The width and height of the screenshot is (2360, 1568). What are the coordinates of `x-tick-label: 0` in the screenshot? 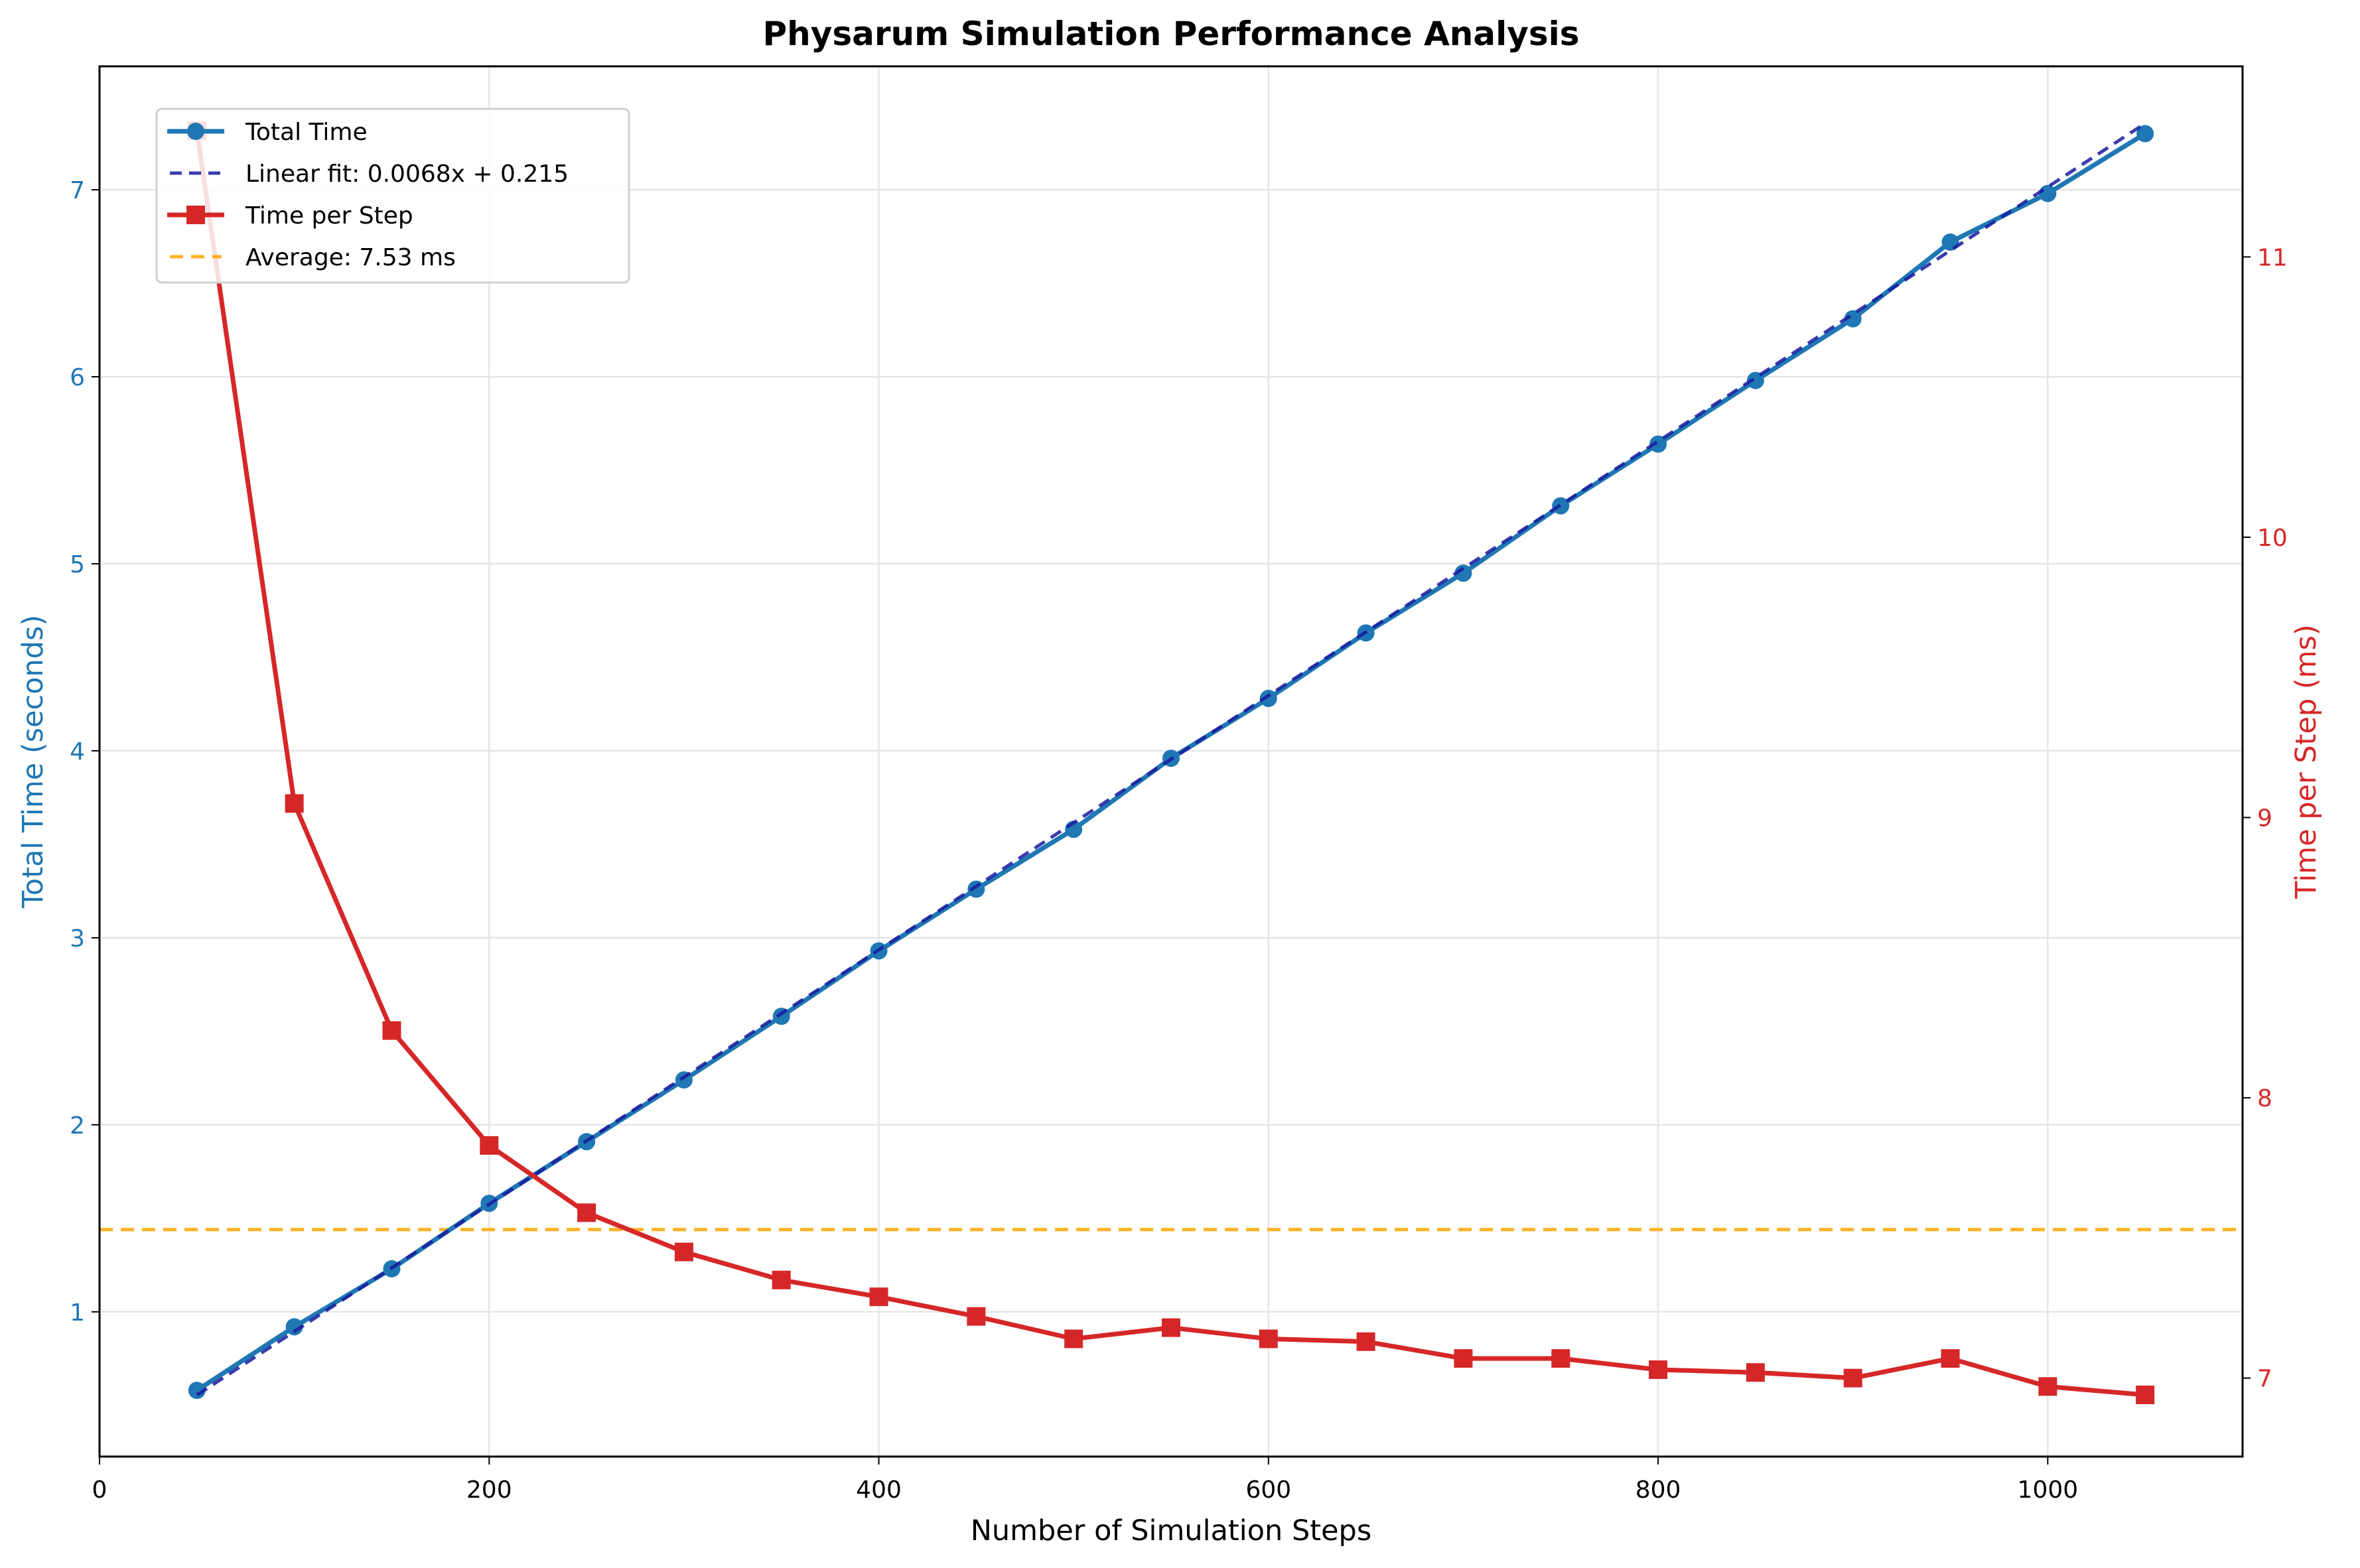 It's located at (99, 1490).